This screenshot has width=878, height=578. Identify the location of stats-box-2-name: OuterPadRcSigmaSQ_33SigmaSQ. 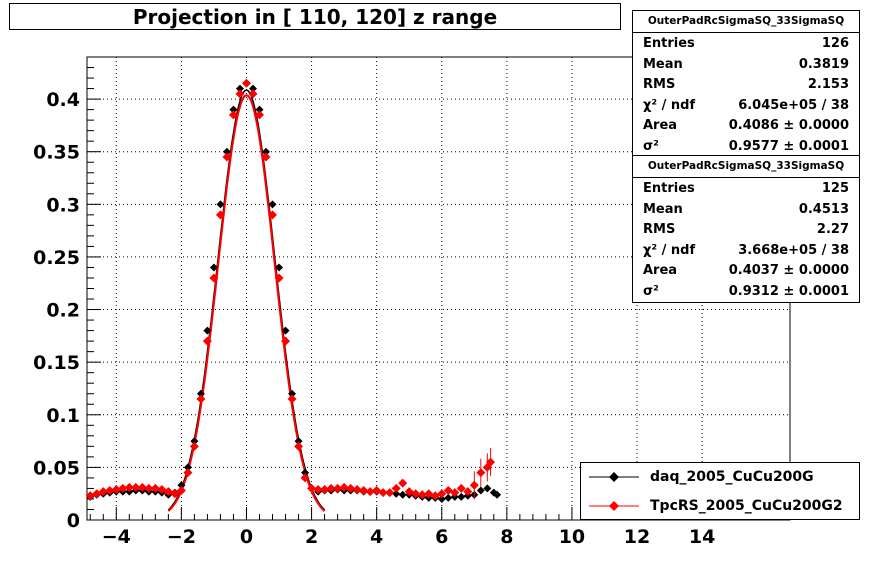
(746, 167).